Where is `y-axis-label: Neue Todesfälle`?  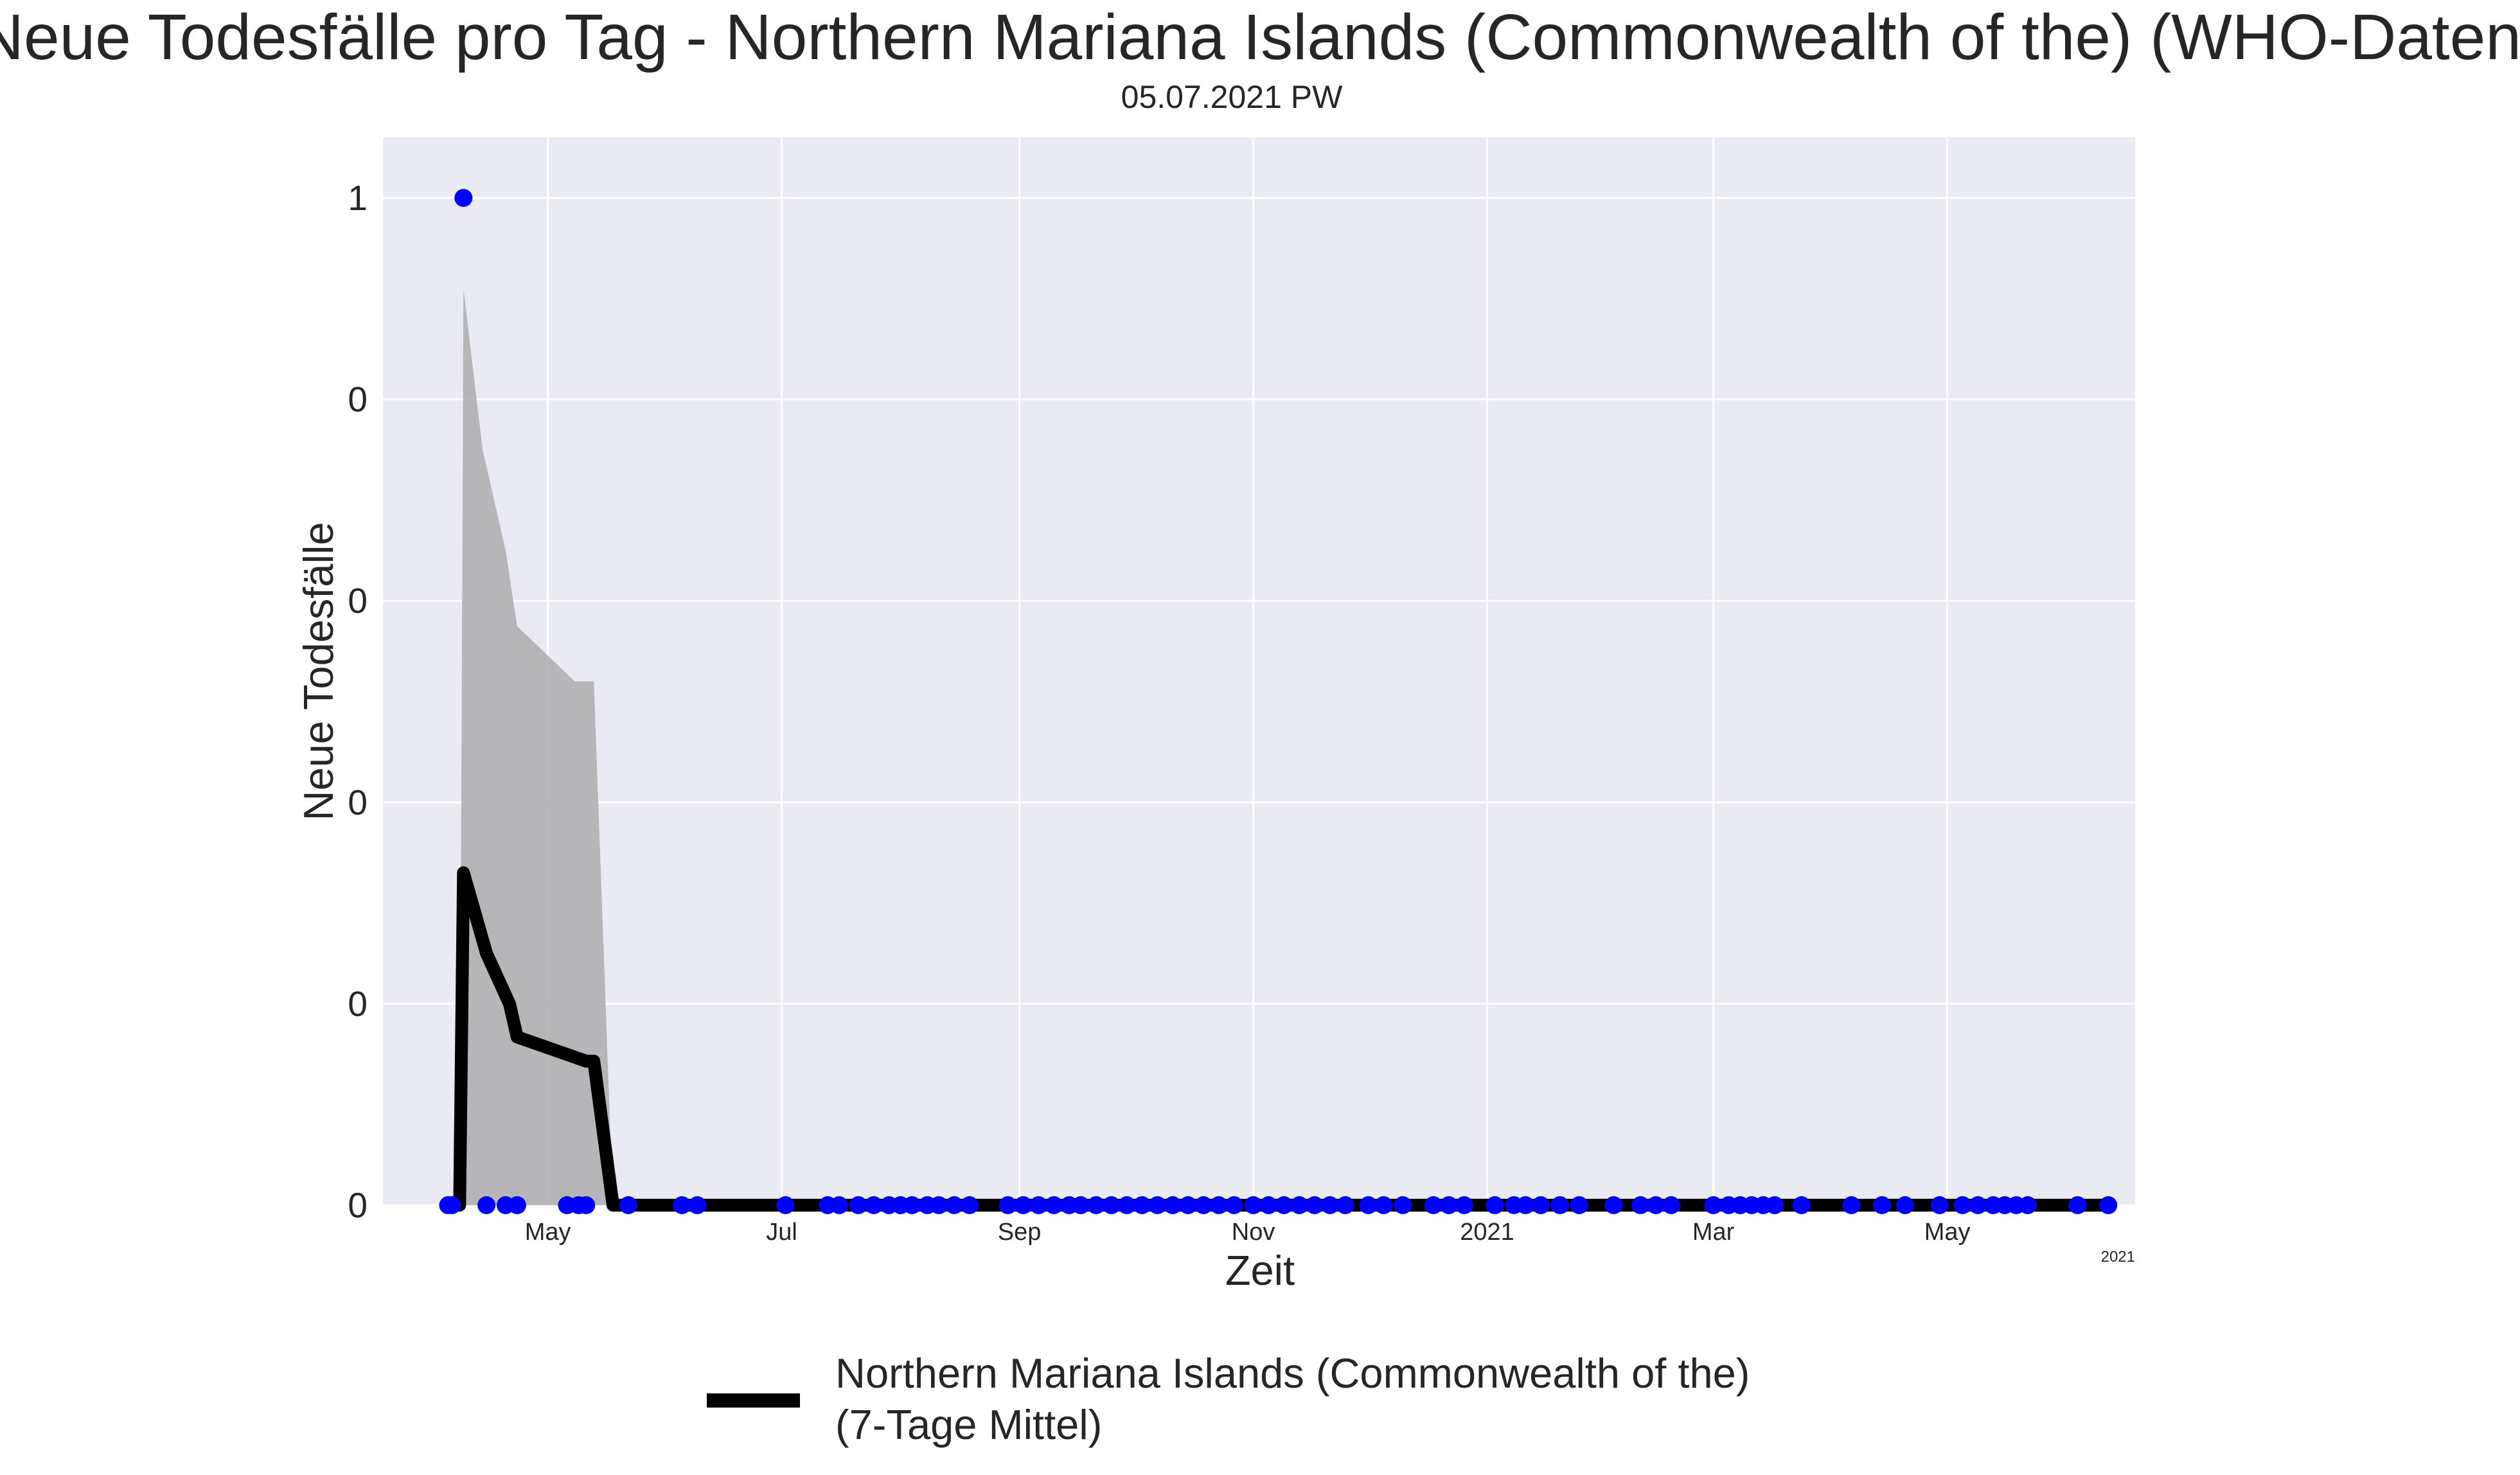
y-axis-label: Neue Todesfälle is located at coordinates (318, 671).